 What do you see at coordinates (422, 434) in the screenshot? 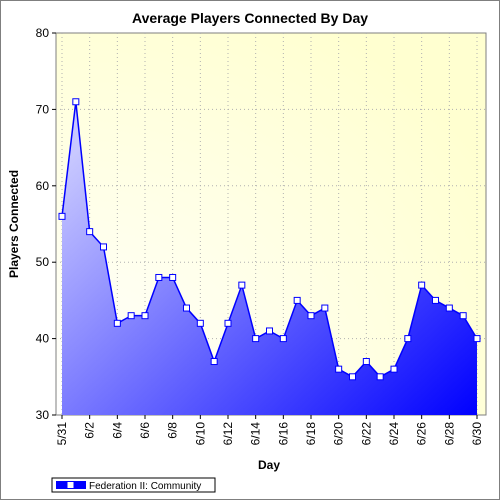
I see `x-tick-label: 6/26` at bounding box center [422, 434].